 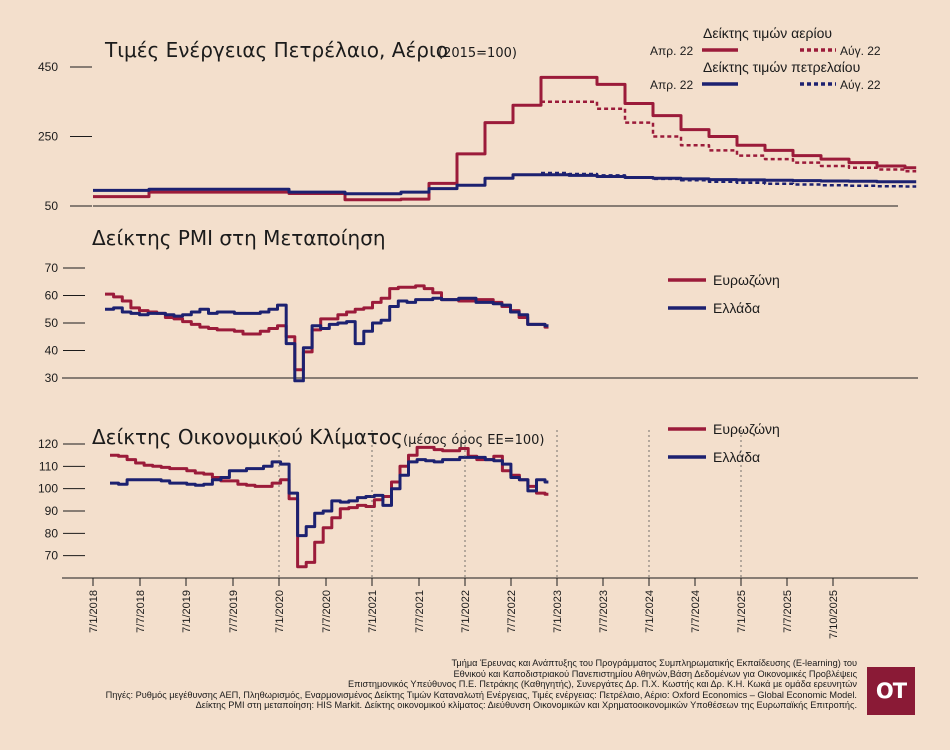 What do you see at coordinates (420, 611) in the screenshot?
I see `x-tick-label: 7/7/2021` at bounding box center [420, 611].